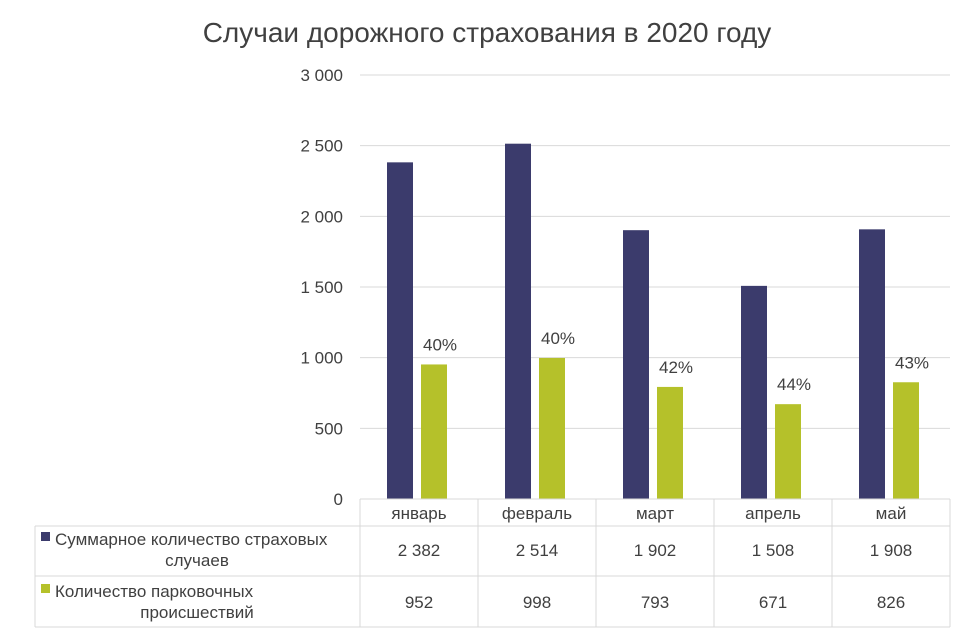 This screenshot has height=637, width=974. I want to click on data-labels: 40% 40% 42% 44% 43%, so click(676, 361).